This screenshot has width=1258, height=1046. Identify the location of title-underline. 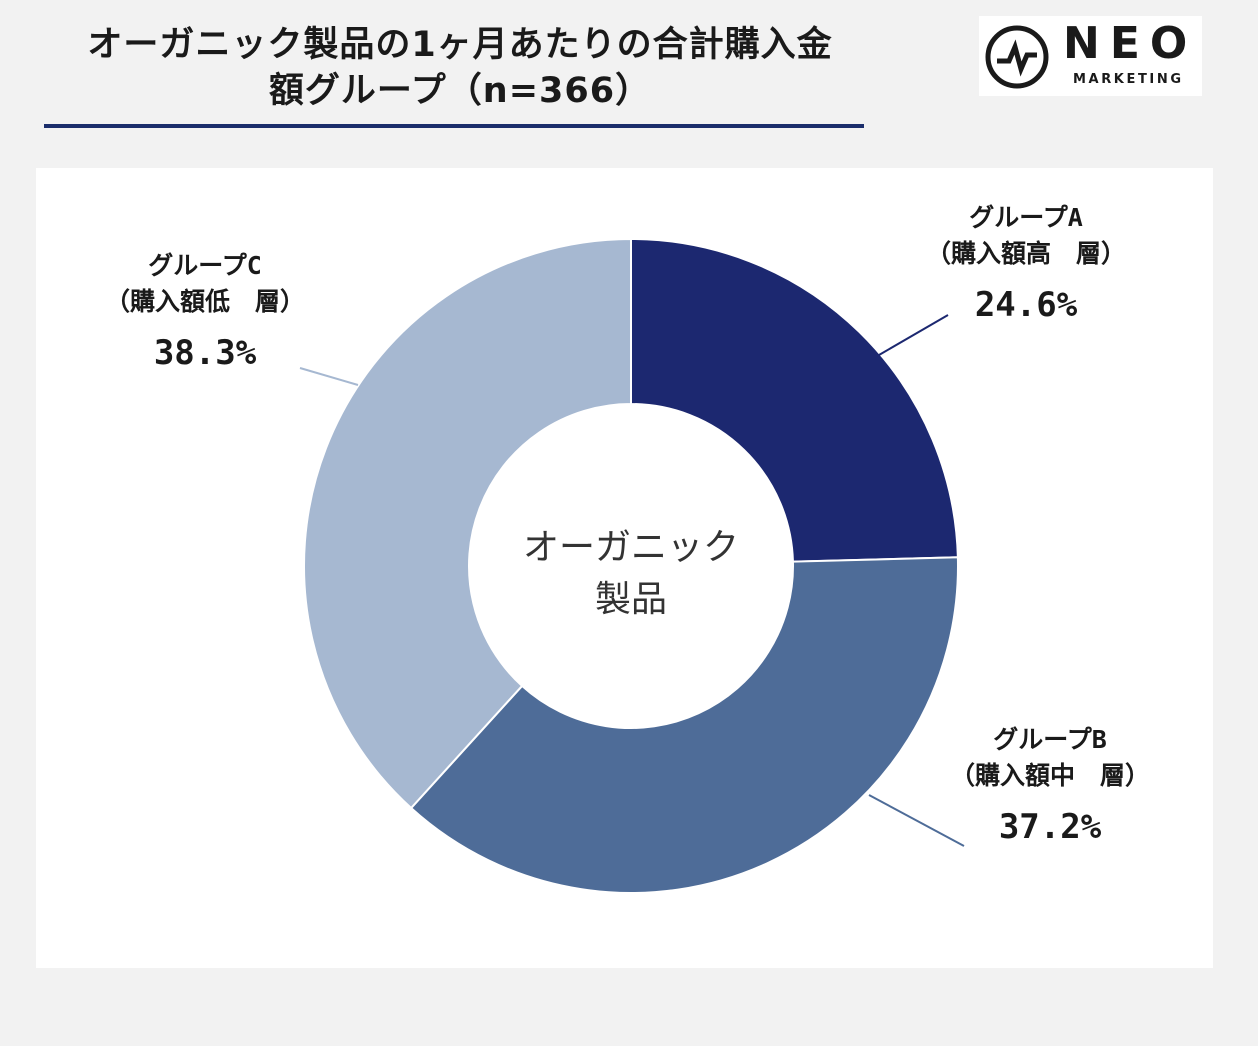
(454, 126).